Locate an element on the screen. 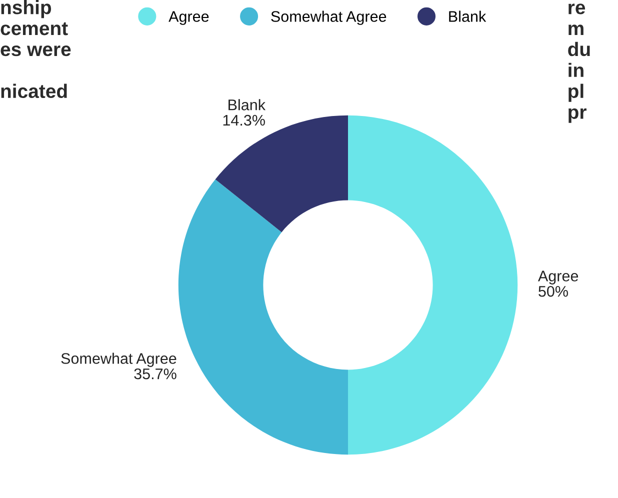 Image resolution: width=618 pixels, height=498 pixels. data-label: 35.7% is located at coordinates (155, 374).